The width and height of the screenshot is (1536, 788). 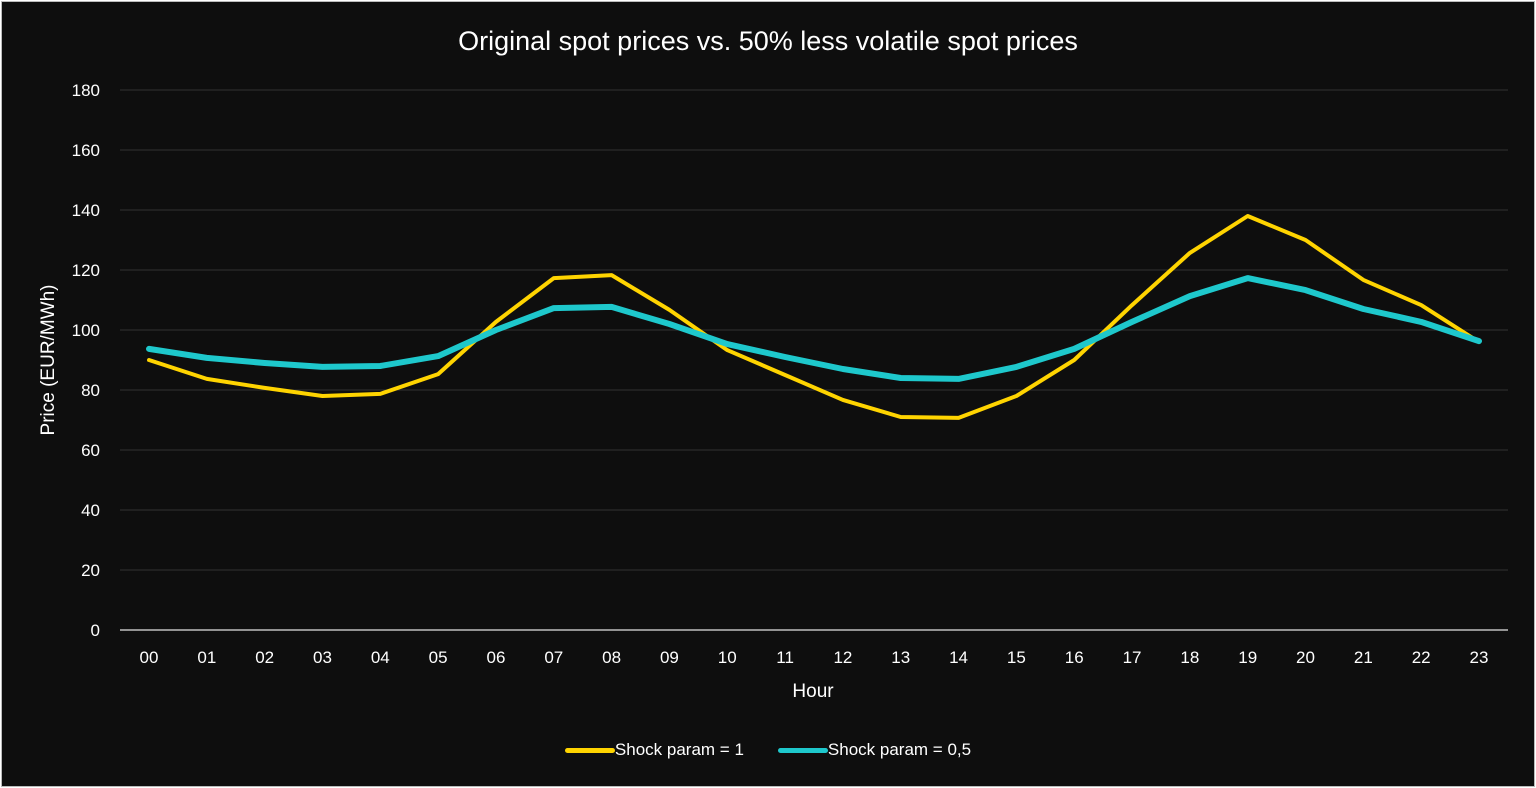 I want to click on x-axis-label: Hour, so click(x=813, y=691).